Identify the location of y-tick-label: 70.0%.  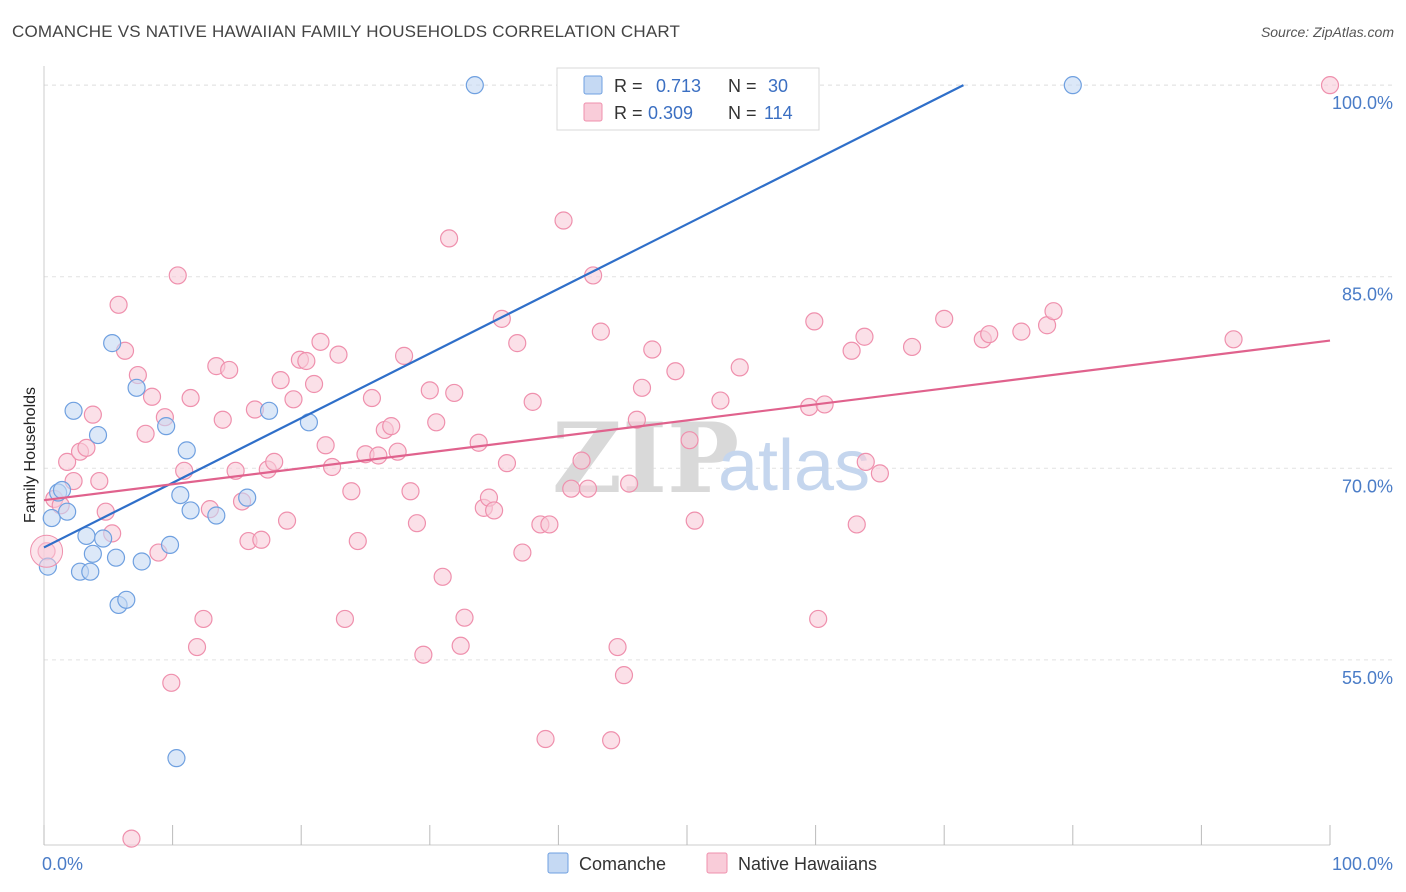
(1367, 486).